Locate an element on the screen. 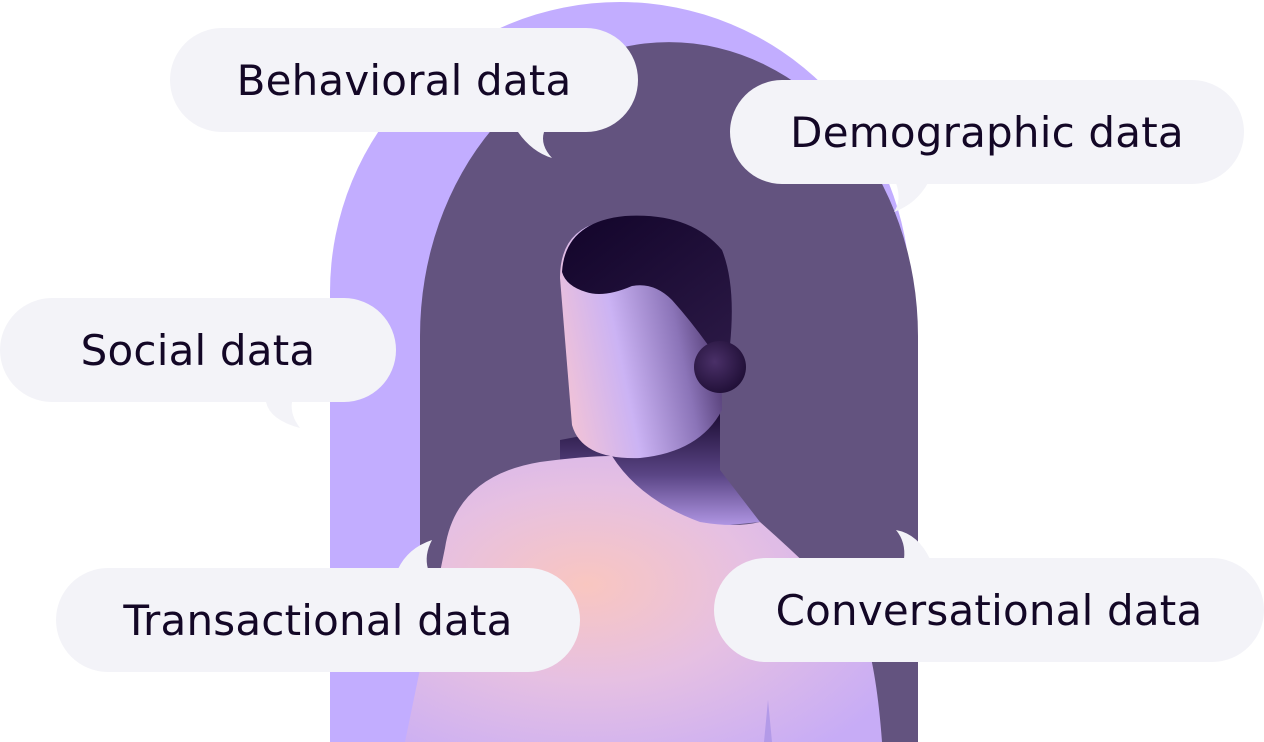 The image size is (1264, 742). social-data-bubble: Social data is located at coordinates (198, 350).